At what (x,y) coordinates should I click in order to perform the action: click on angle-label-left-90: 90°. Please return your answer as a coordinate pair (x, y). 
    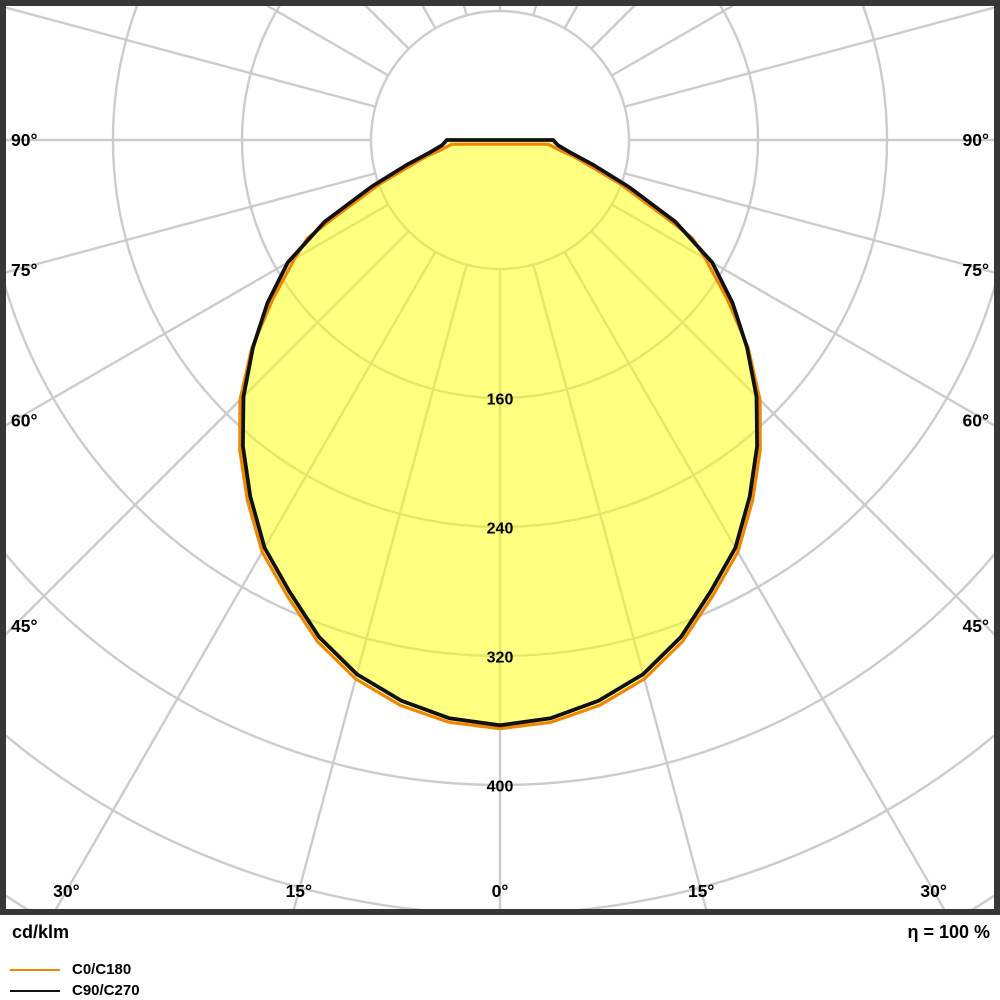
    Looking at the image, I should click on (24, 140).